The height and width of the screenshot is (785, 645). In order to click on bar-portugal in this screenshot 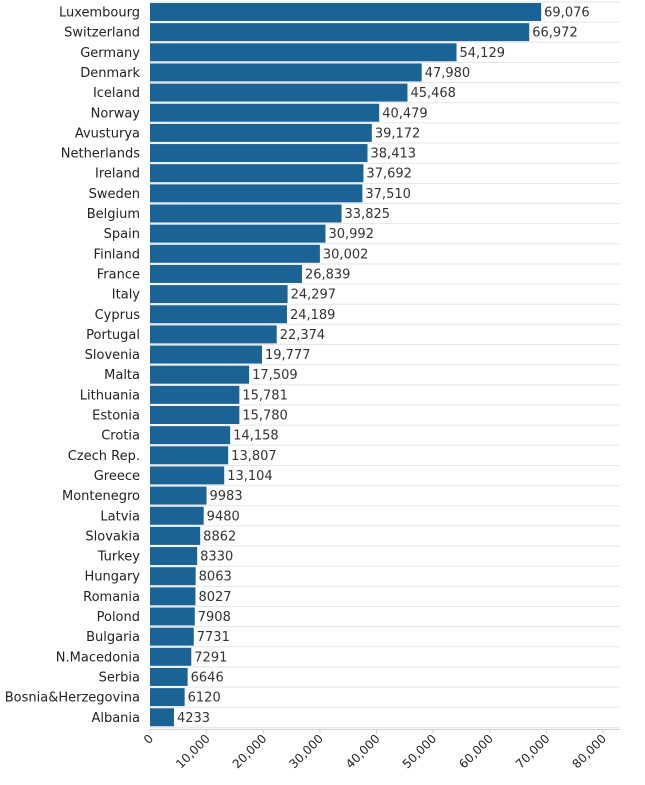, I will do `click(213, 334)`.